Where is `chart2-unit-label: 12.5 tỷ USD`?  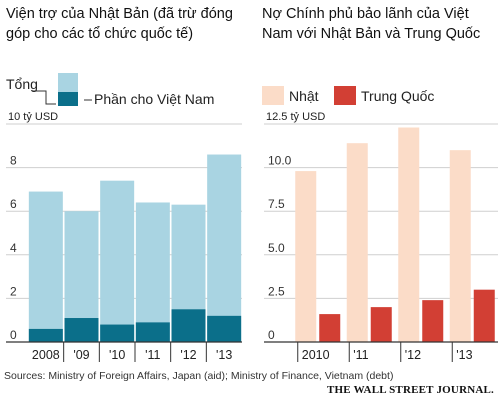
chart2-unit-label: 12.5 tỷ USD is located at coordinates (295, 117).